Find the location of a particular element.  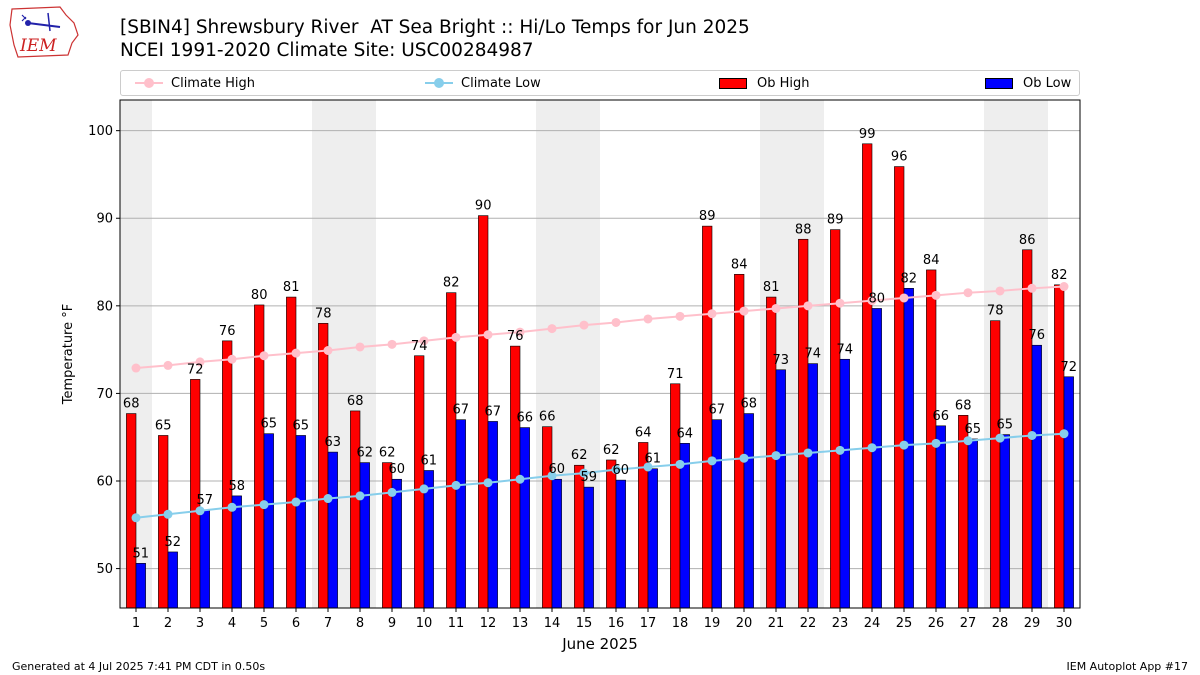

x-tick-label: 16 is located at coordinates (616, 623).